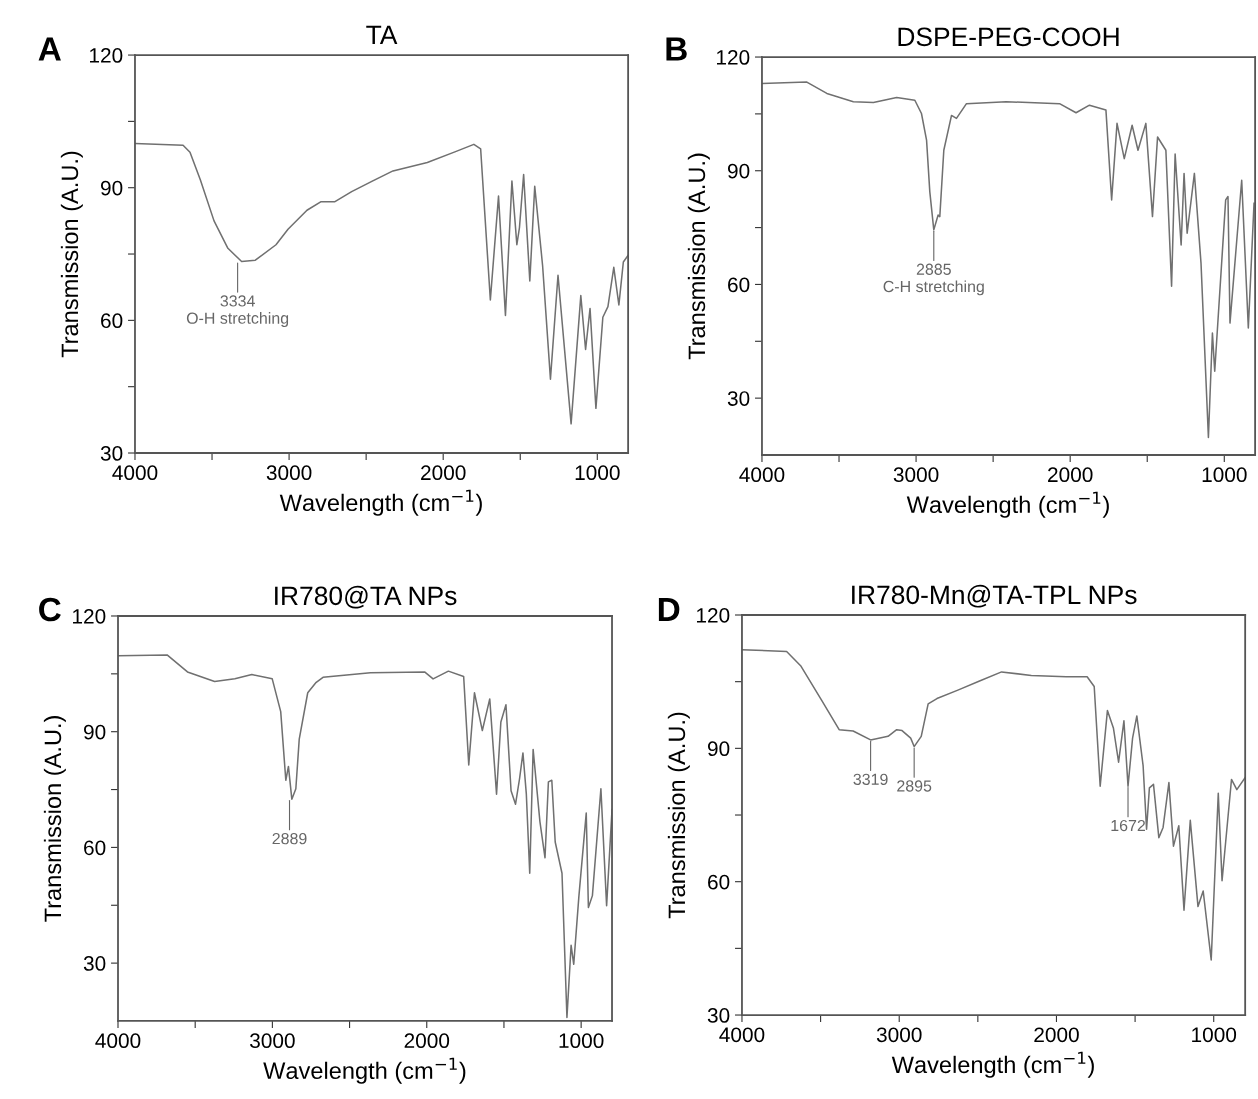  What do you see at coordinates (669, 609) in the screenshot?
I see `text: D` at bounding box center [669, 609].